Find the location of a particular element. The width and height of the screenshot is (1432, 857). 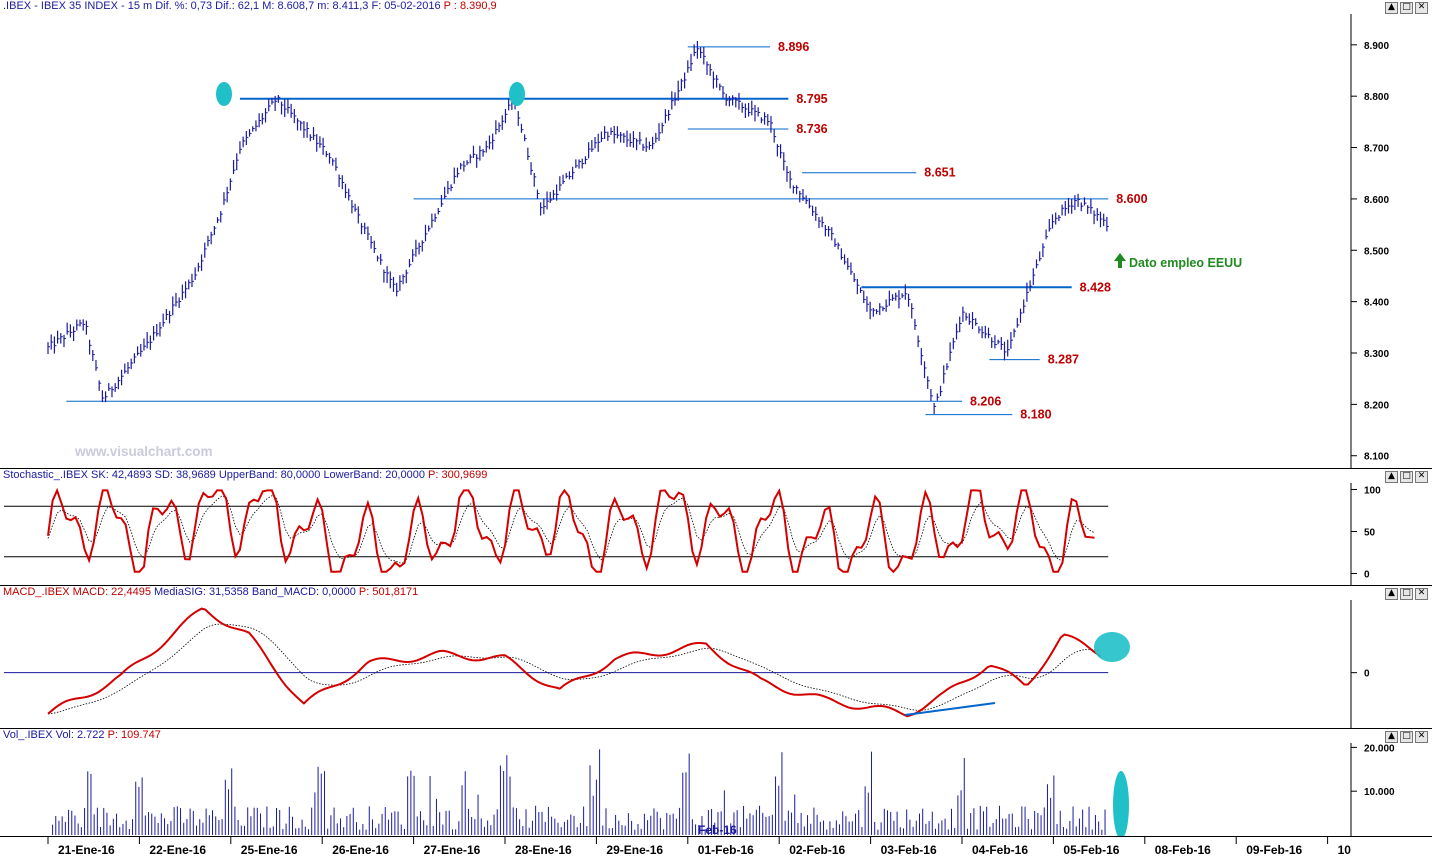

stochastic-chart: 0 50 100 is located at coordinates (716, 527).